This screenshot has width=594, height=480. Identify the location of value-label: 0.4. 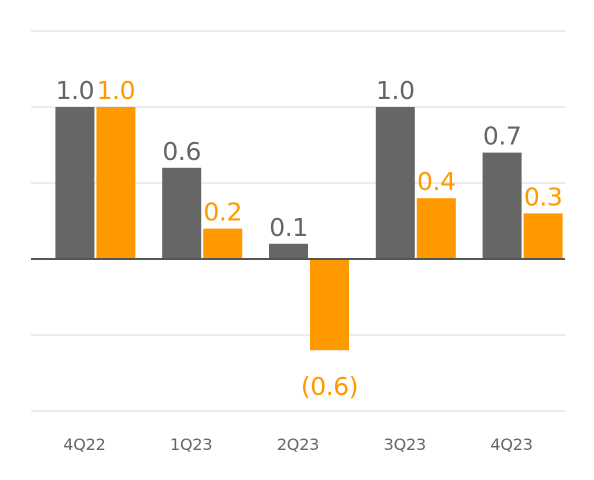
(436, 181).